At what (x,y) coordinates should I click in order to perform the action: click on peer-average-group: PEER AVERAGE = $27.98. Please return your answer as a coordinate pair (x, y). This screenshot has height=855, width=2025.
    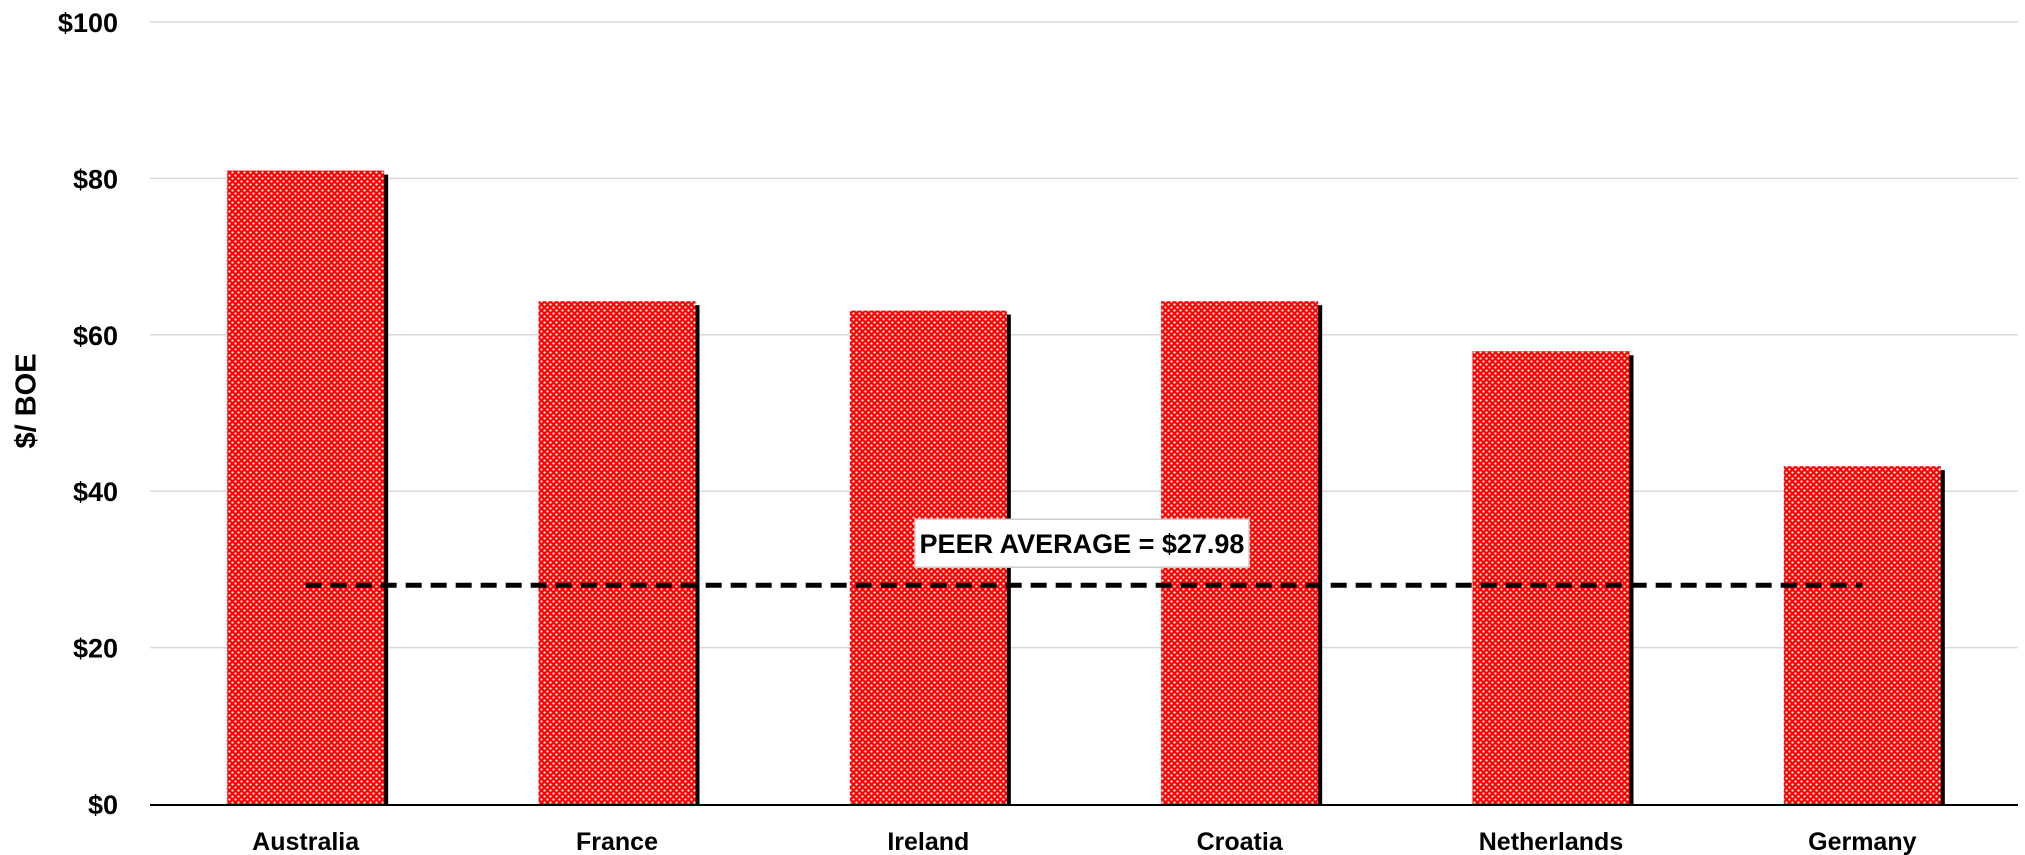
    Looking at the image, I should click on (1084, 553).